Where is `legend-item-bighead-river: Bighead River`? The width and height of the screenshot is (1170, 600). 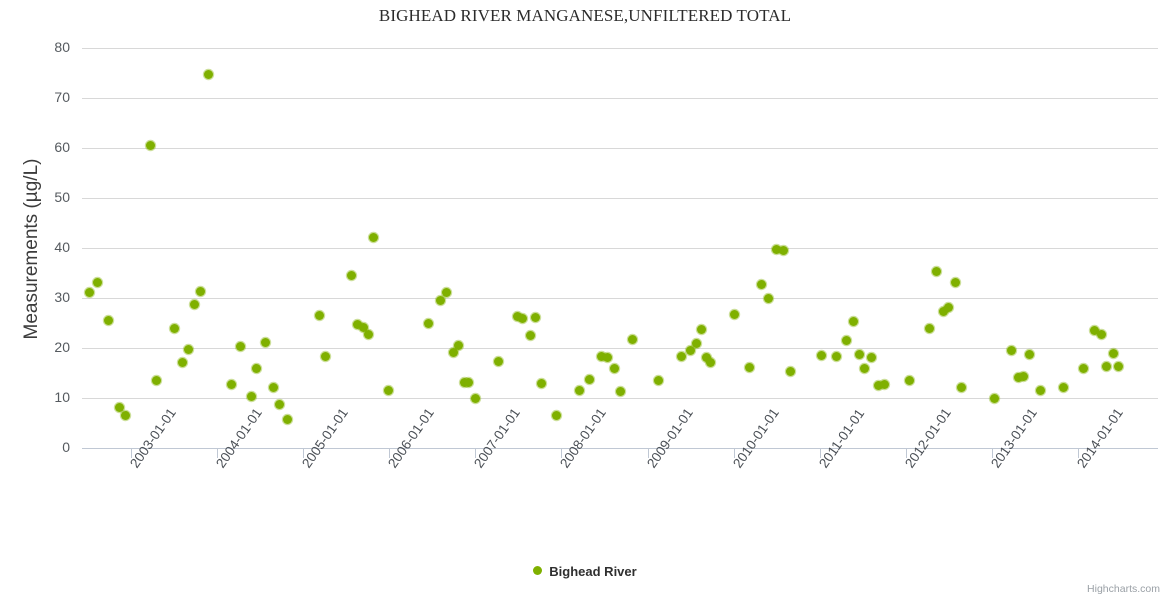 legend-item-bighead-river: Bighead River is located at coordinates (585, 571).